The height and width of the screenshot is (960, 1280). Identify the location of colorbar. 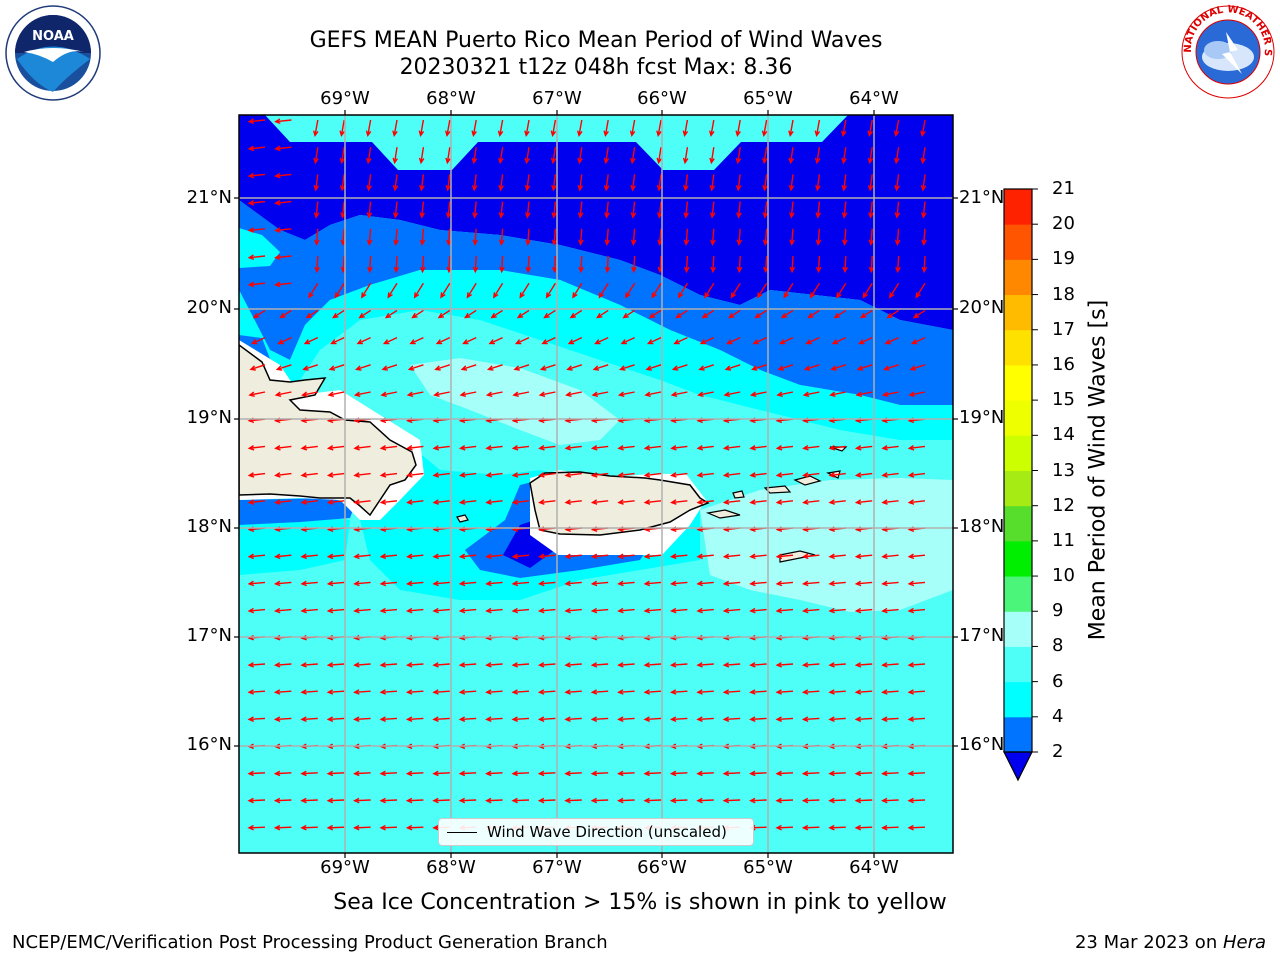
(1020, 485).